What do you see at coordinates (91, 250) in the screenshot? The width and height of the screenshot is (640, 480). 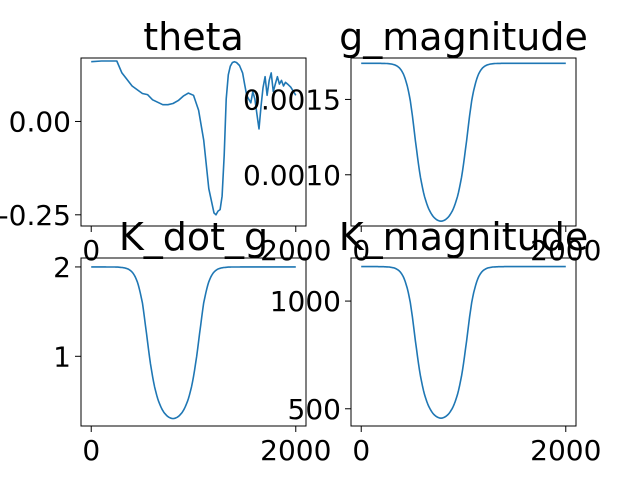 I see `x-tick-label-theta-0: 0` at bounding box center [91, 250].